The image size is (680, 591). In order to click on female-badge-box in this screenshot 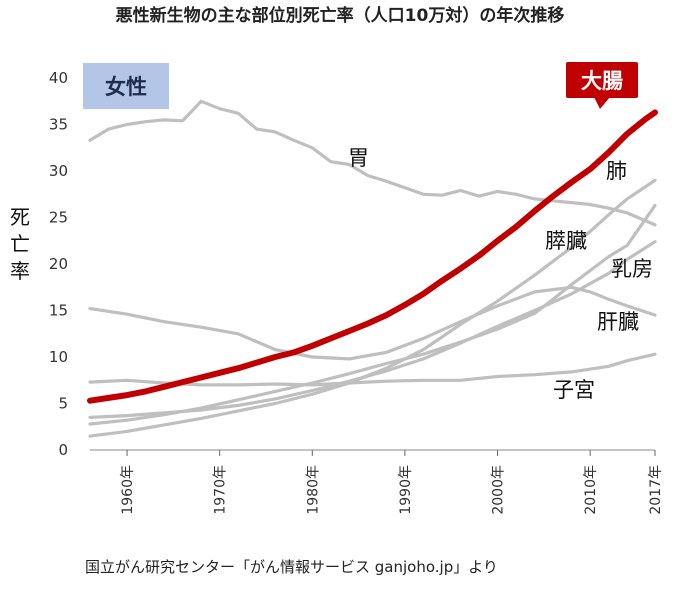, I will do `click(126, 86)`.